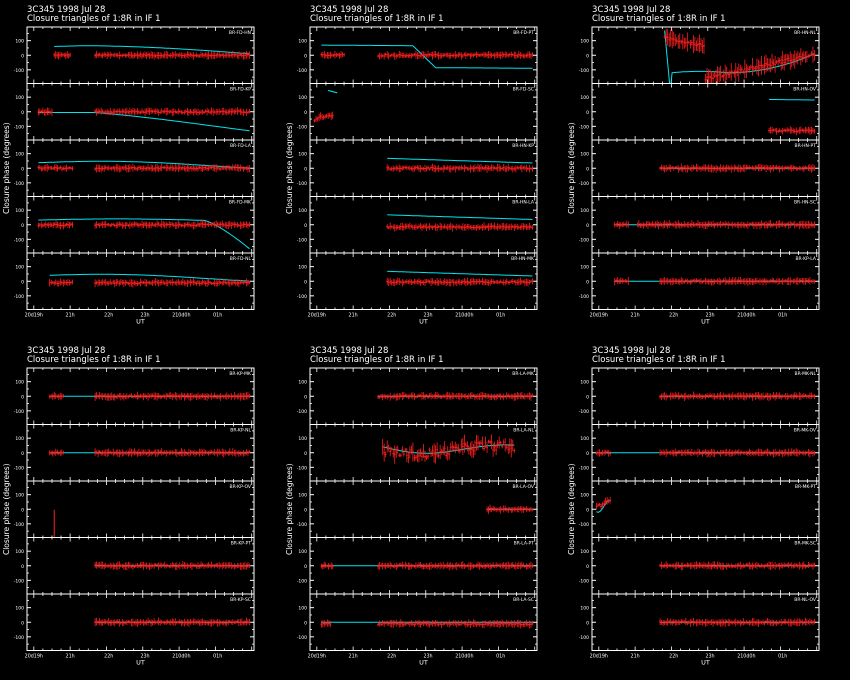 The image size is (850, 680). What do you see at coordinates (523, 259) in the screenshot?
I see `triangle-label: BR-HN-MK` at bounding box center [523, 259].